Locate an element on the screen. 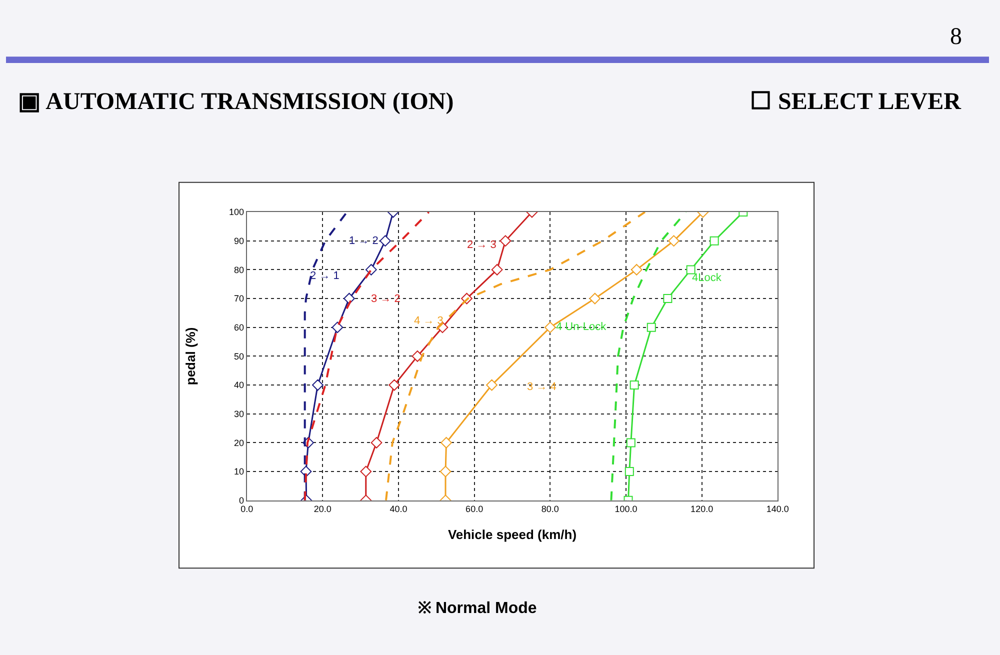 Image resolution: width=1000 pixels, height=655 pixels. series-label: 1 → 2 is located at coordinates (363, 241).